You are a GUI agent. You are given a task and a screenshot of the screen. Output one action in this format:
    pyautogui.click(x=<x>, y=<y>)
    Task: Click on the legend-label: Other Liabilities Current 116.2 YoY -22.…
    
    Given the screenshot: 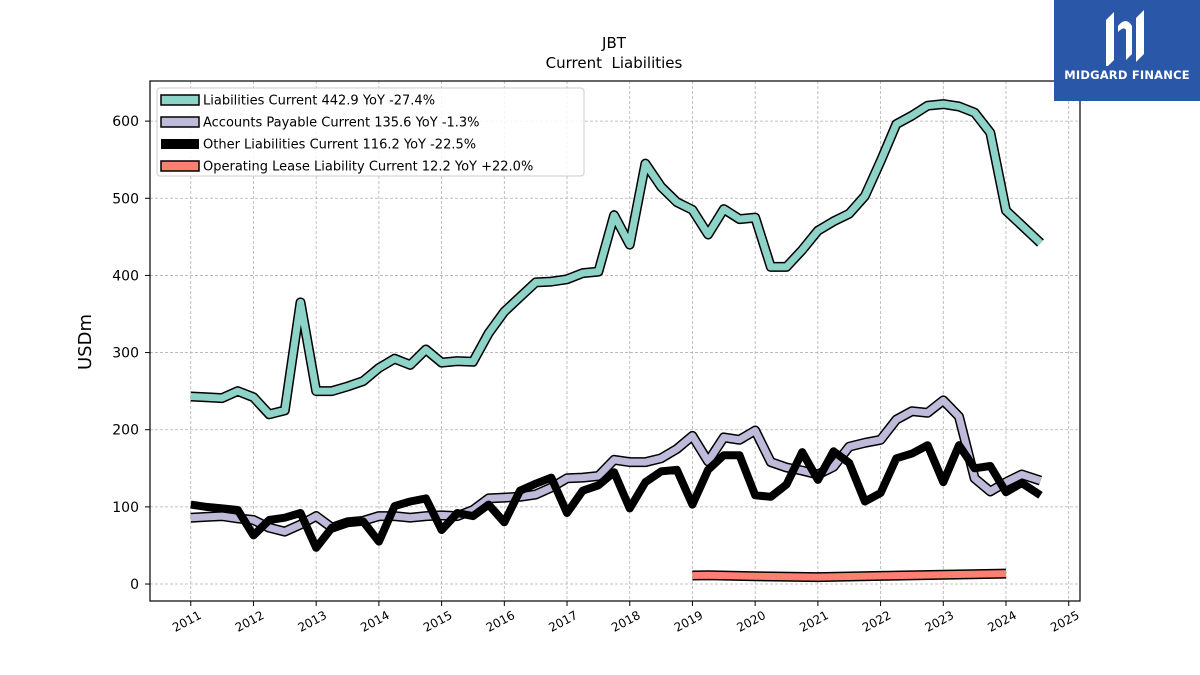 What is the action you would take?
    pyautogui.click(x=339, y=145)
    